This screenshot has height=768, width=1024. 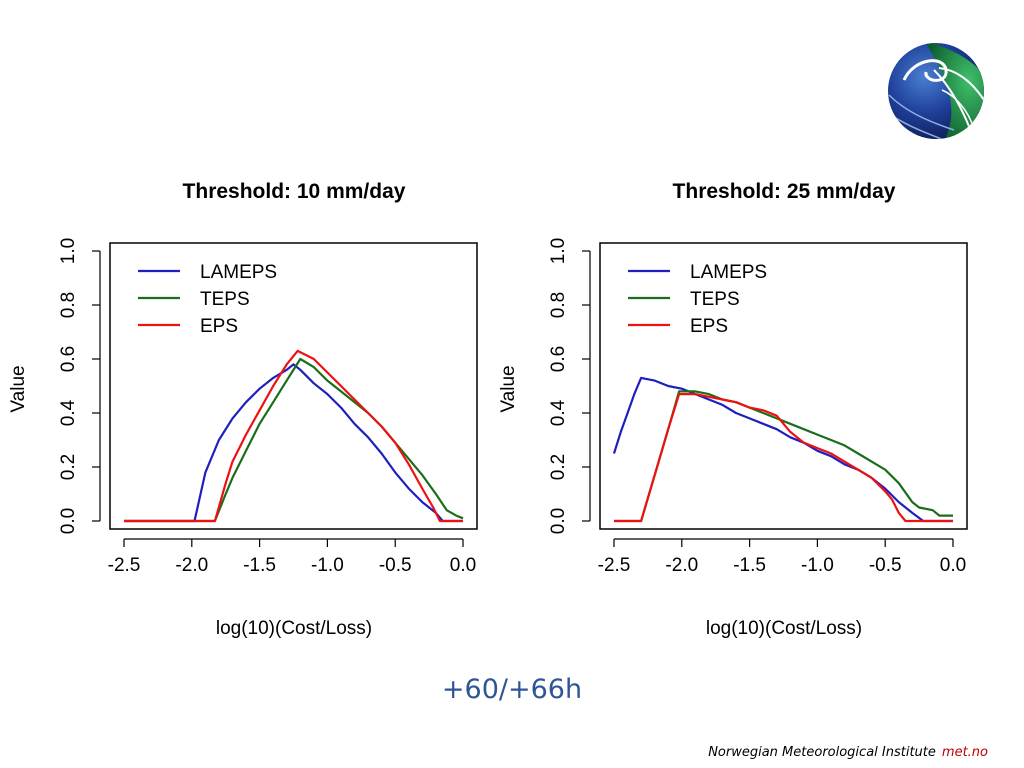 I want to click on chart-title: Threshold: 25 mm/day, so click(x=784, y=191).